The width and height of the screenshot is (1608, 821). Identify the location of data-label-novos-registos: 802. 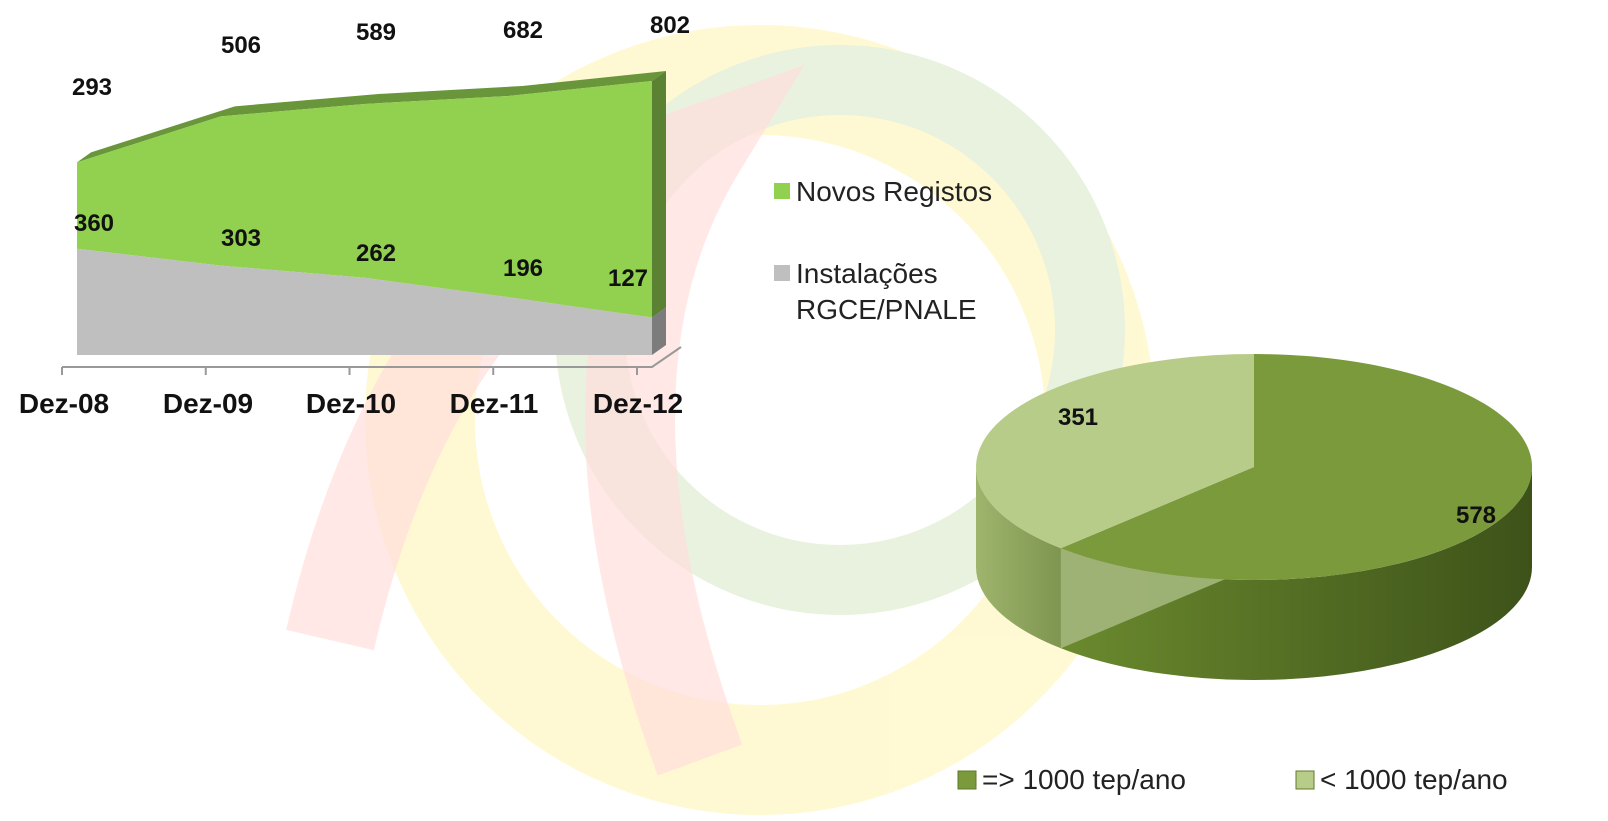
(670, 25).